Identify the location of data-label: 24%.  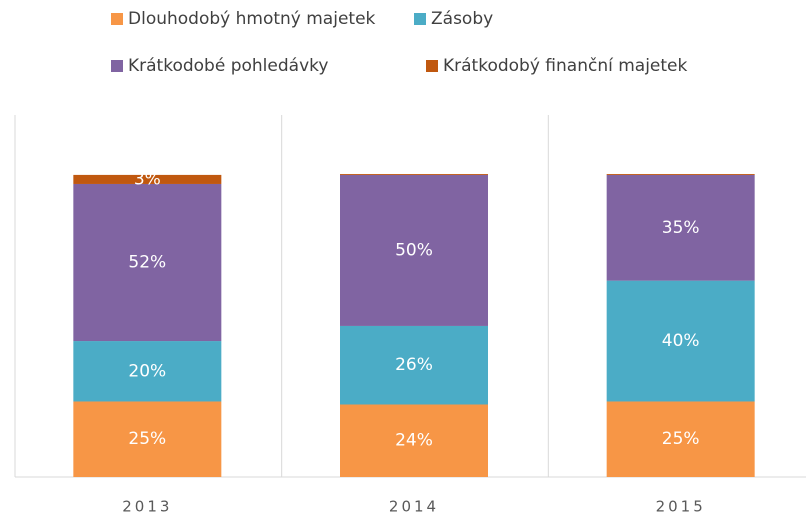
(414, 441).